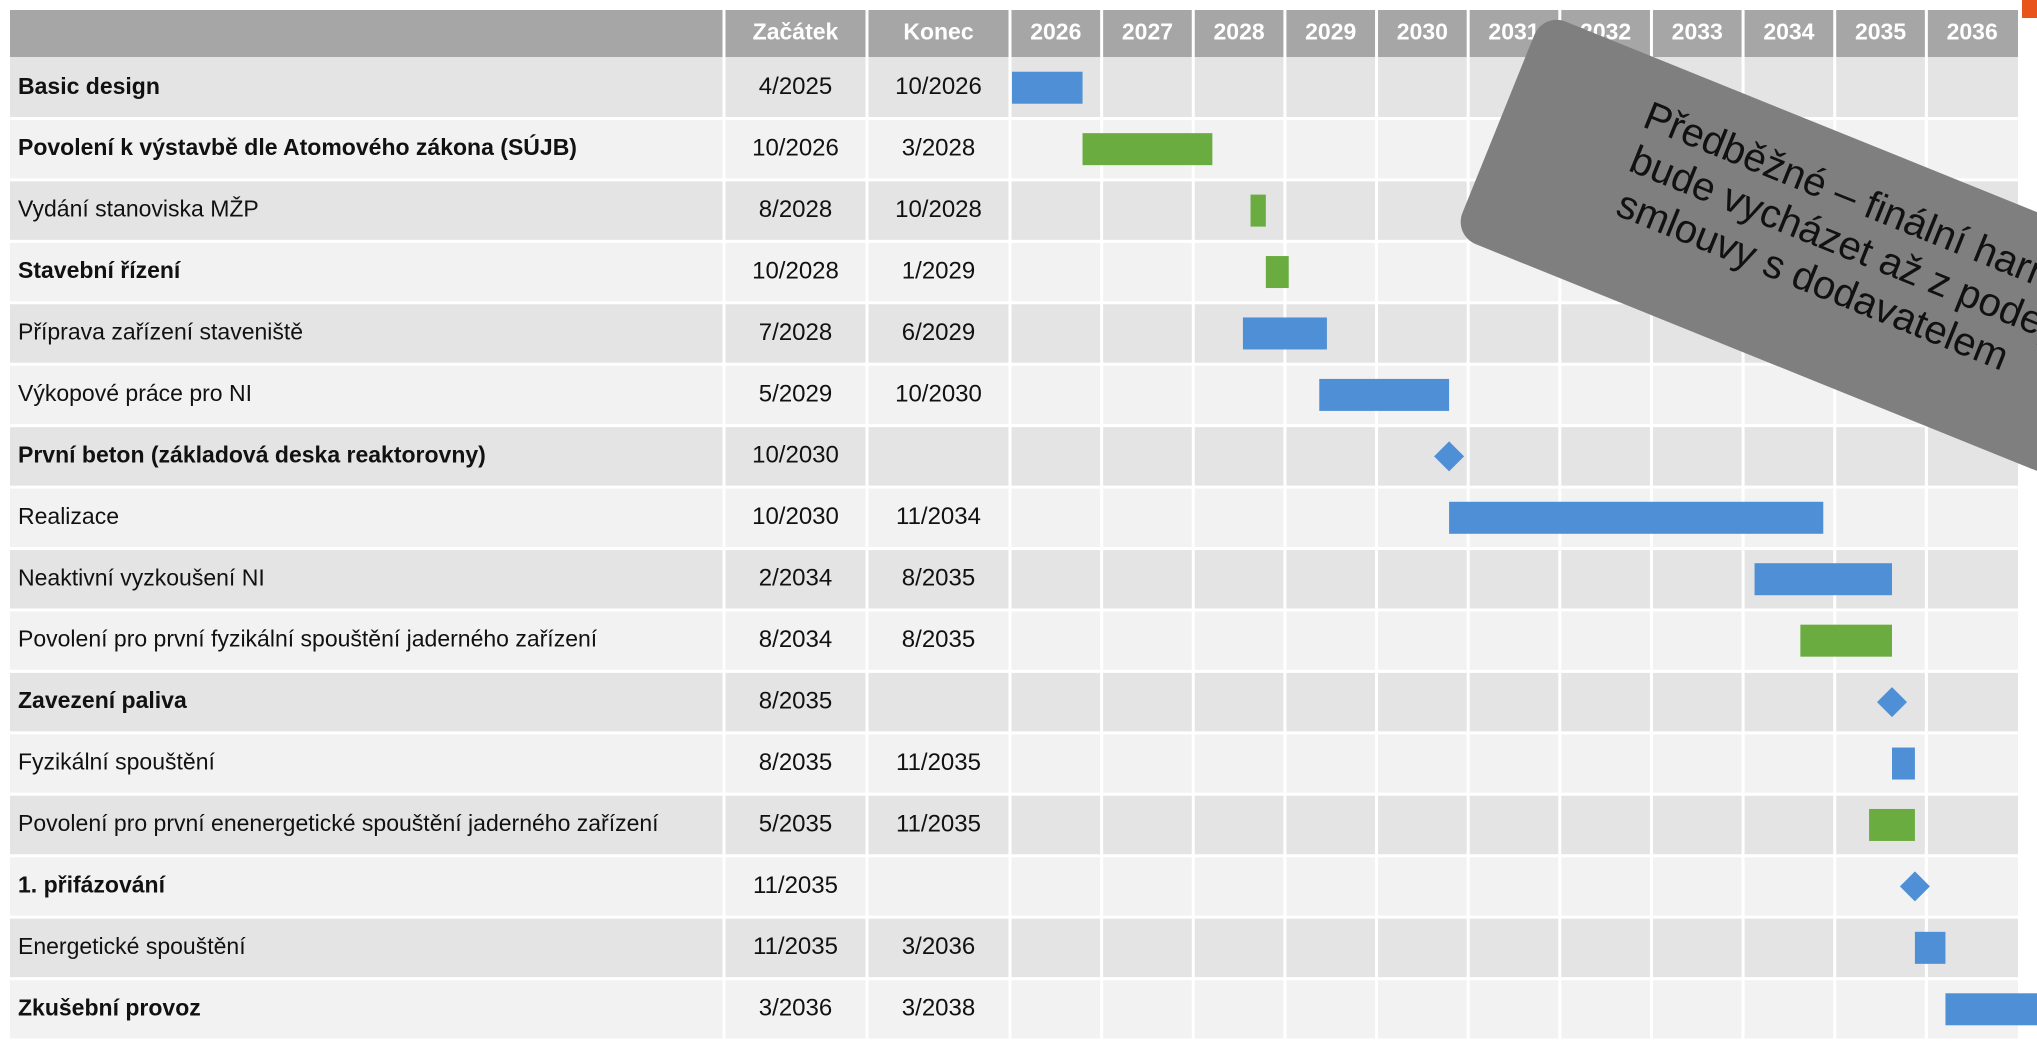  I want to click on end-date: 1/2029, so click(938, 270).